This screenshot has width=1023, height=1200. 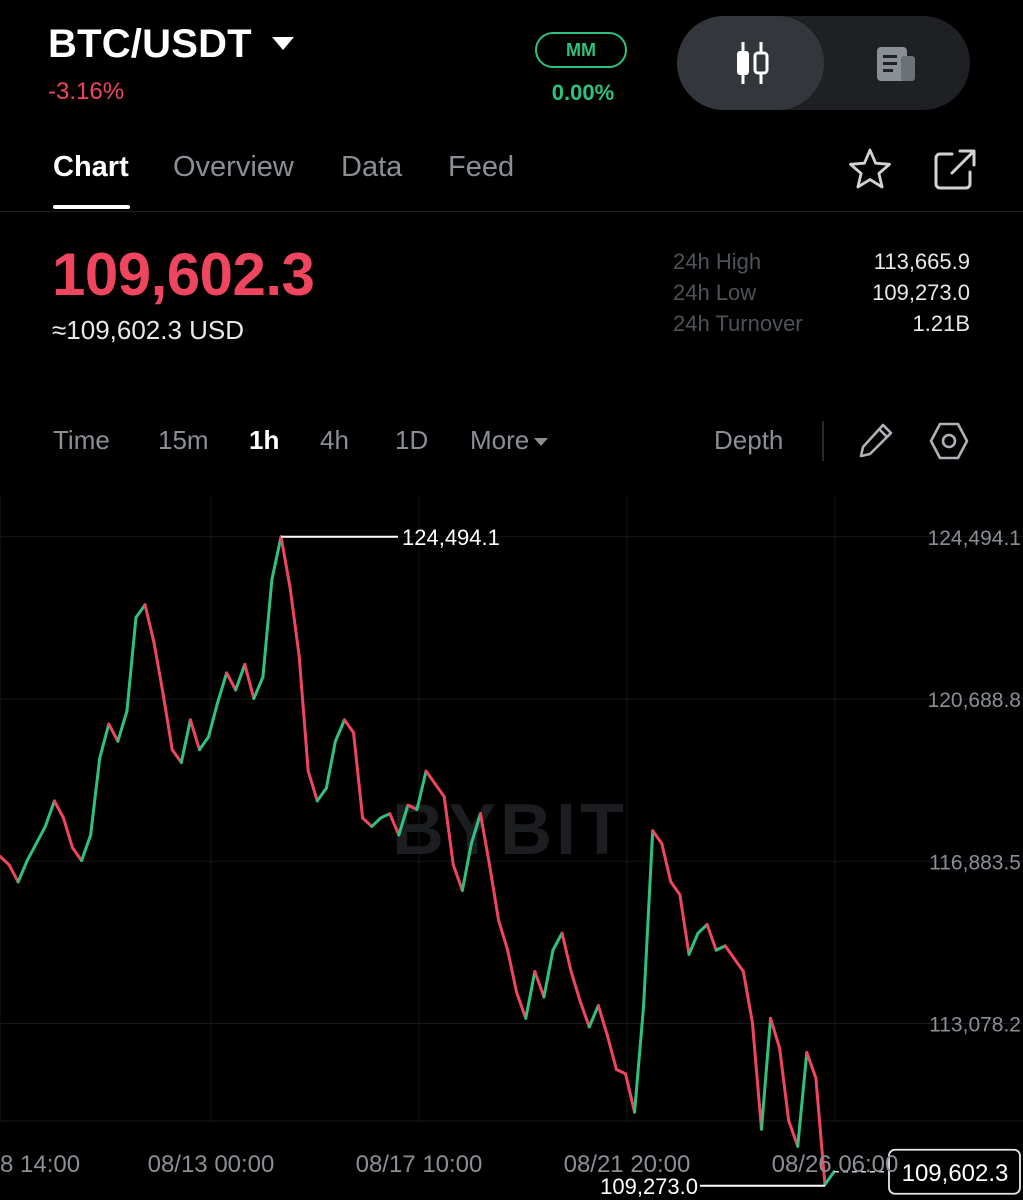 What do you see at coordinates (649, 1186) in the screenshot?
I see `low-marker-label: 109,273.0` at bounding box center [649, 1186].